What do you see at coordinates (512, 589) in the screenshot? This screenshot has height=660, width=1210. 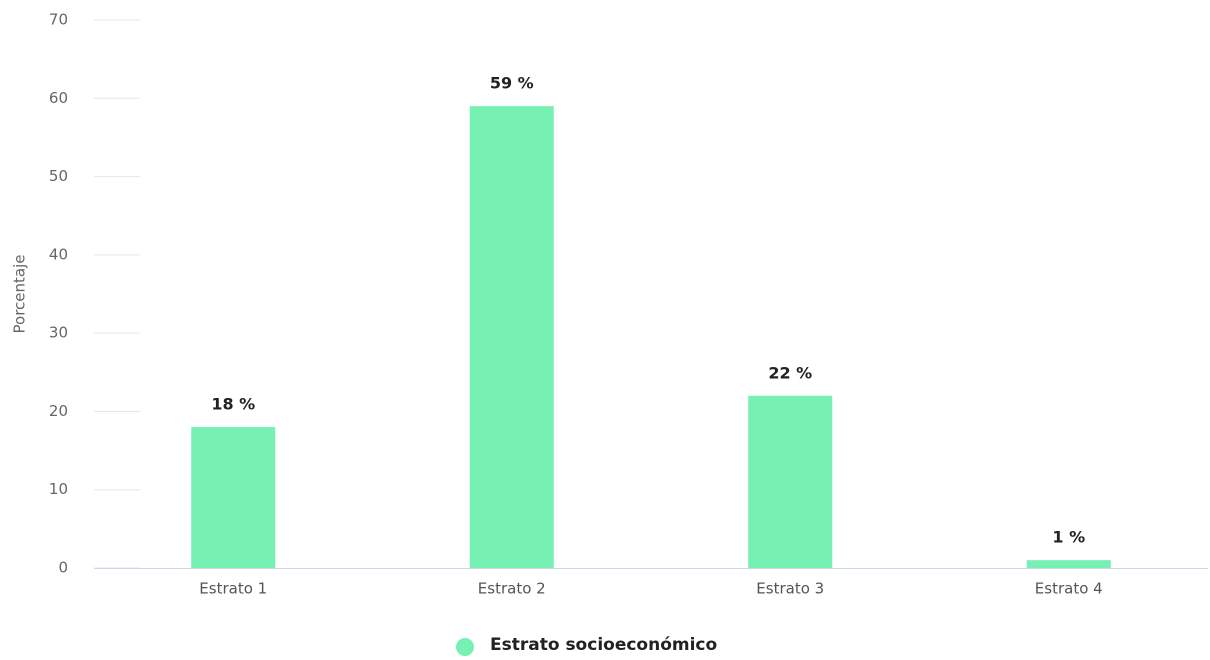 I see `x-tick-label: Estrato 2` at bounding box center [512, 589].